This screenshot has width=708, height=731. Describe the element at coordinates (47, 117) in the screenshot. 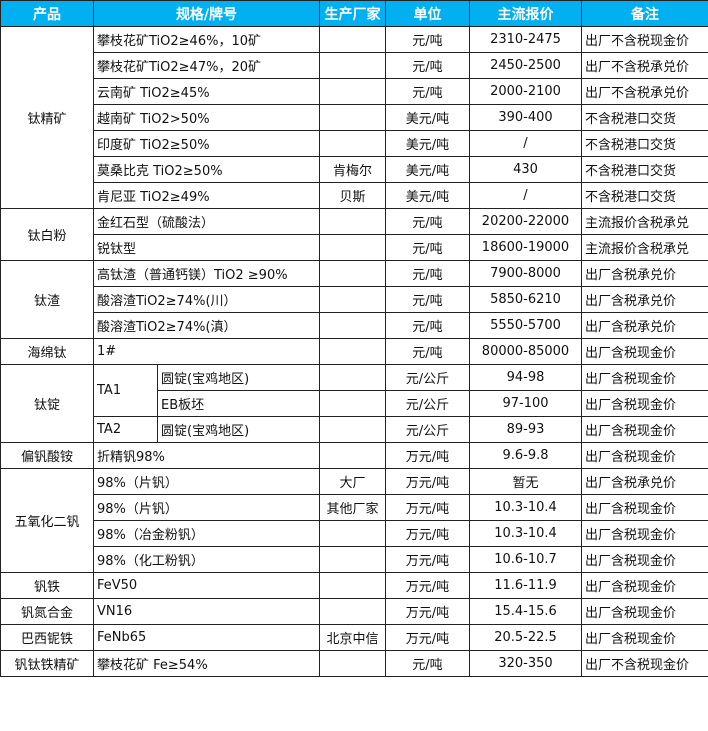

I see `product-cell: 钛精矿` at that location.